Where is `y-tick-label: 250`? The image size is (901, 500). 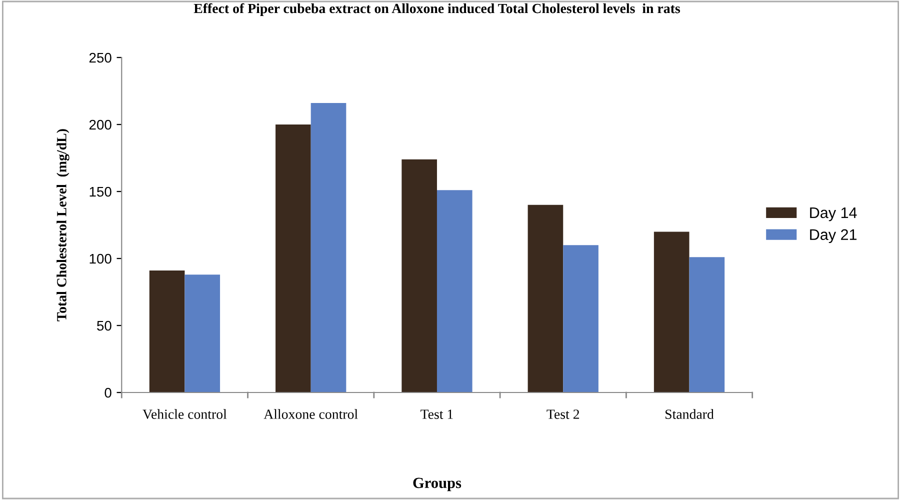 y-tick-label: 250 is located at coordinates (100, 57).